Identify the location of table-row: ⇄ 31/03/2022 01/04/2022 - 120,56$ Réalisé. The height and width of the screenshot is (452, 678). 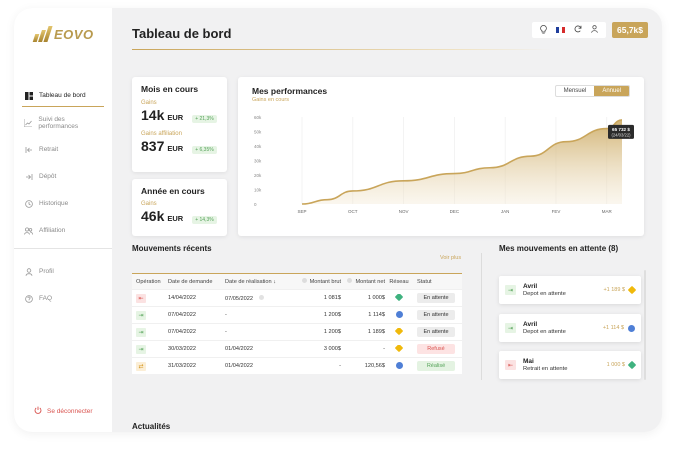
(297, 365).